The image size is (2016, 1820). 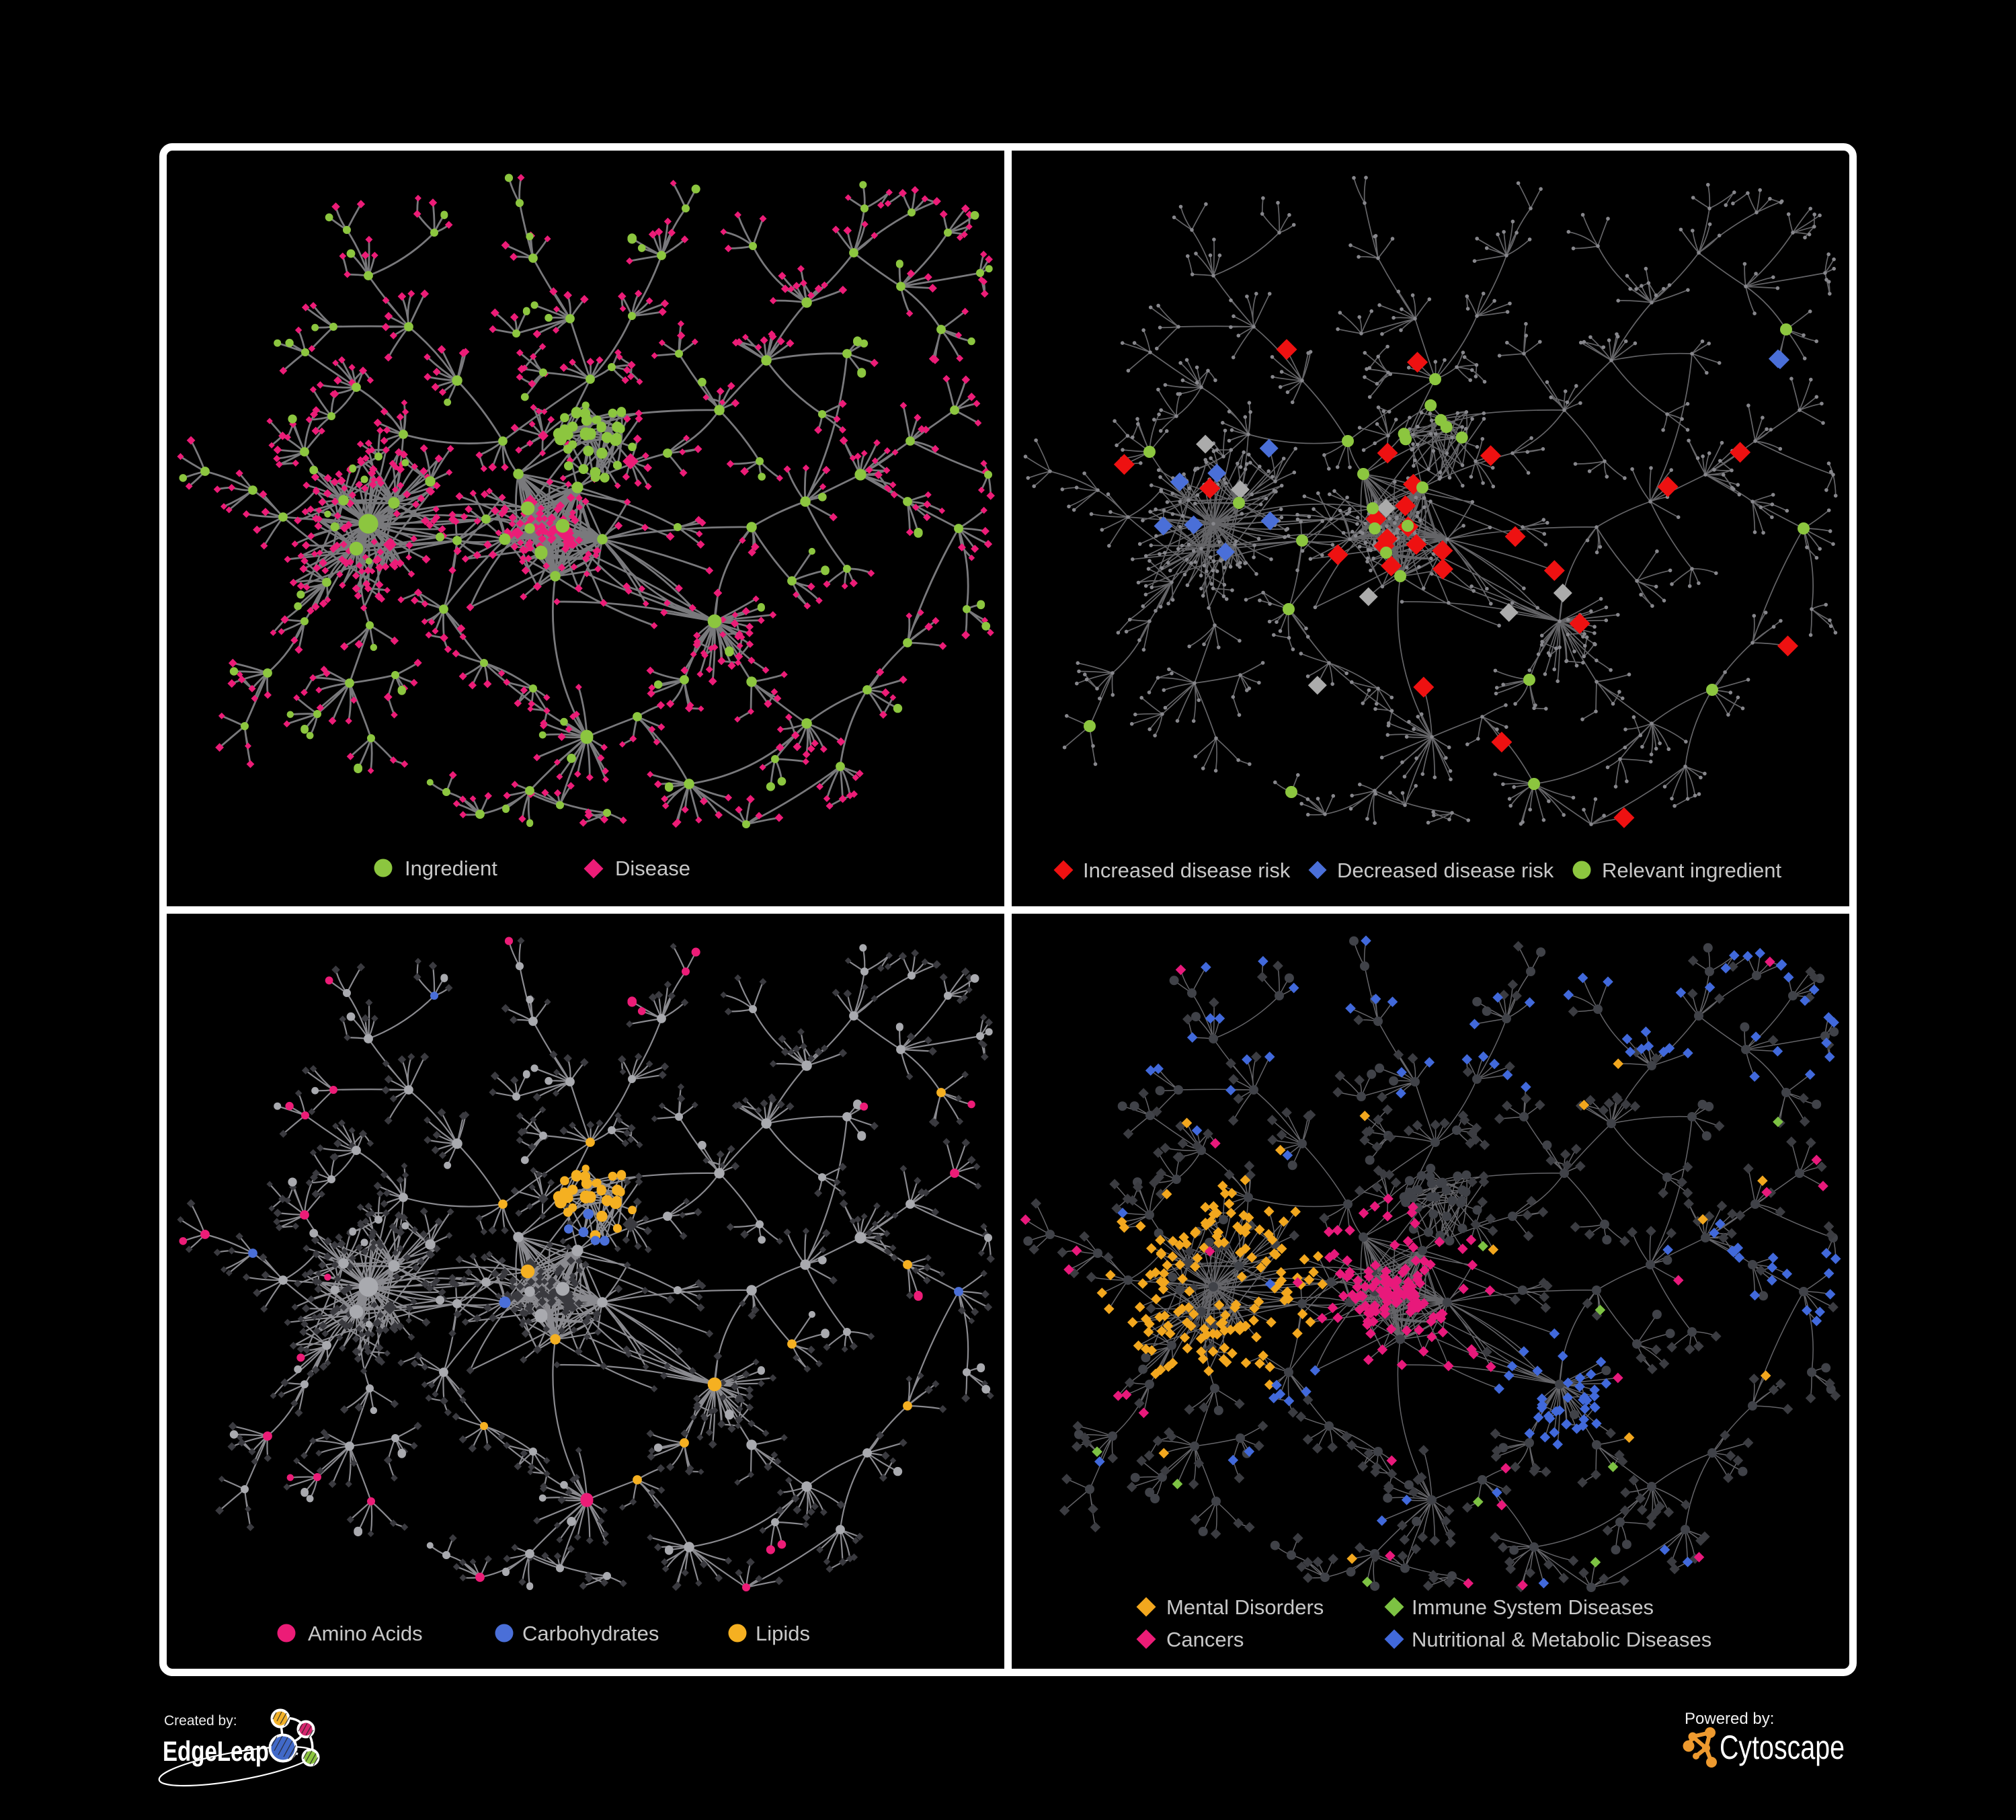 What do you see at coordinates (1445, 870) in the screenshot?
I see `svg-text: Decreased disease risk` at bounding box center [1445, 870].